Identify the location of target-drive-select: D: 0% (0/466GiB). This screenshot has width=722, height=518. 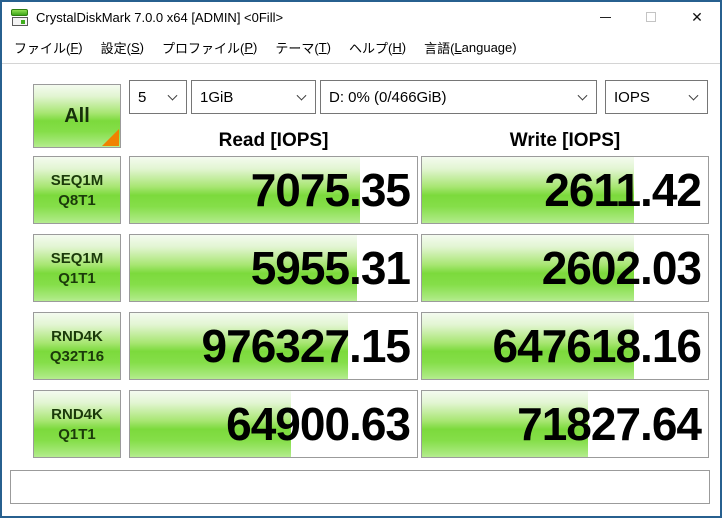
(458, 97).